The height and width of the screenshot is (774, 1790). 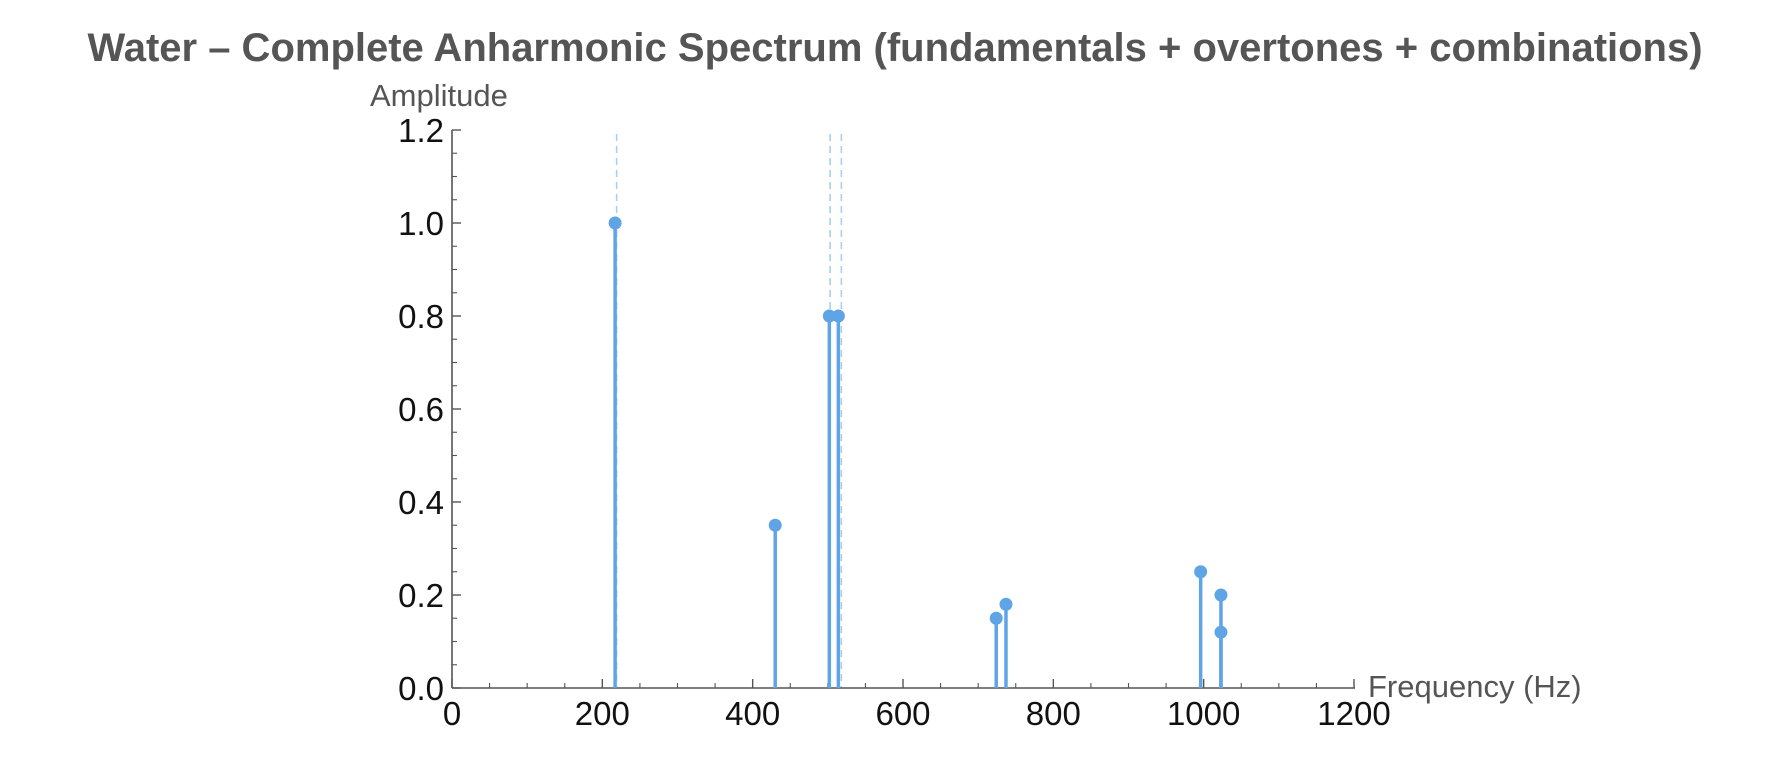 What do you see at coordinates (439, 95) in the screenshot?
I see `y-axis-label: Amplitude` at bounding box center [439, 95].